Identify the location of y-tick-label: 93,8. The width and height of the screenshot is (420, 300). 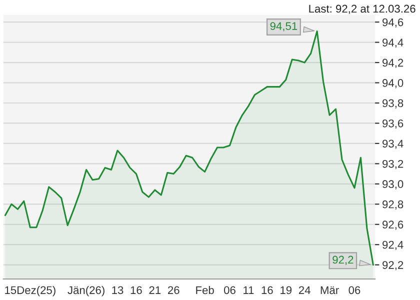
(393, 103).